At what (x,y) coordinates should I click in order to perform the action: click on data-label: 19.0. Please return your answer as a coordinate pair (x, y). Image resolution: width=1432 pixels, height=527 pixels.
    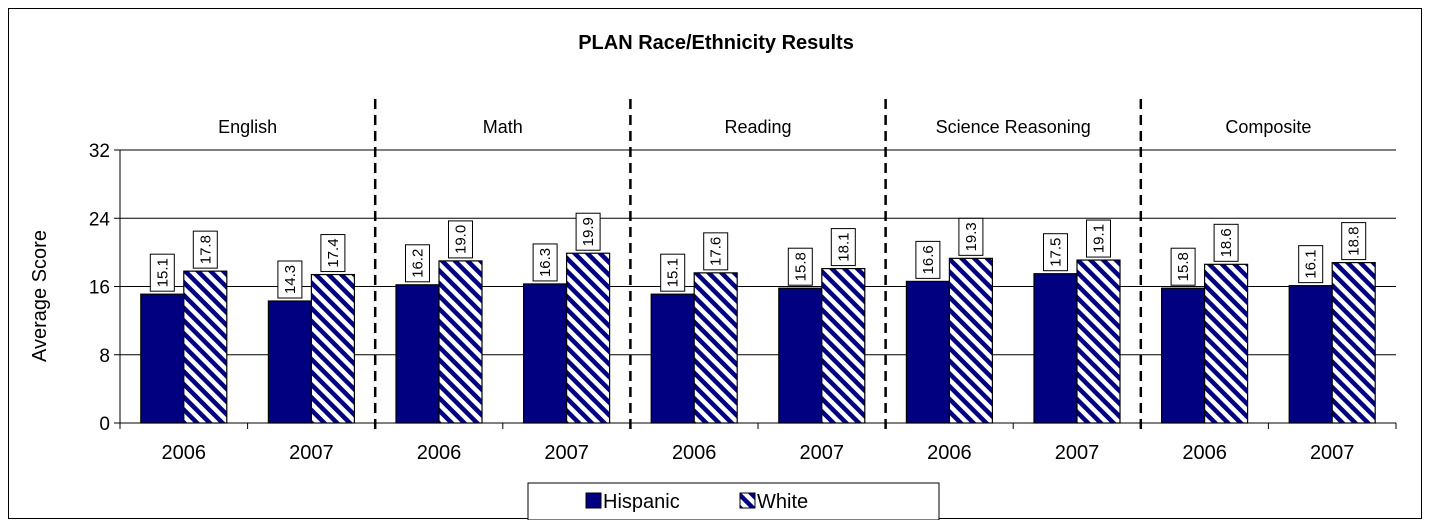
    Looking at the image, I should click on (461, 239).